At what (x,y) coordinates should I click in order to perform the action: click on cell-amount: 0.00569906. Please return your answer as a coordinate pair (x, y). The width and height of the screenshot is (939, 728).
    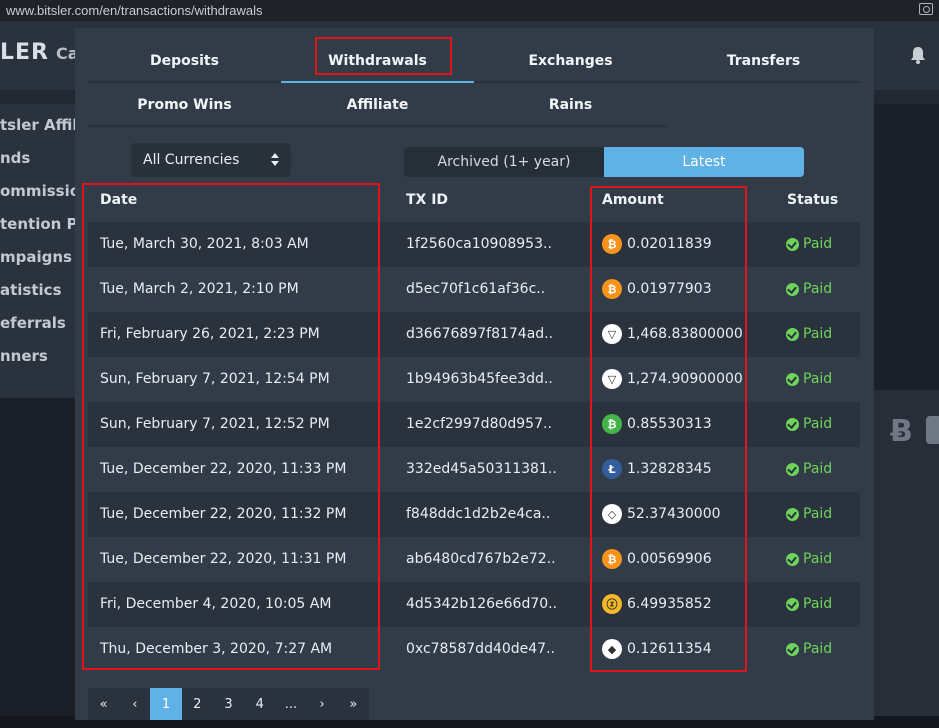
    Looking at the image, I should click on (669, 559).